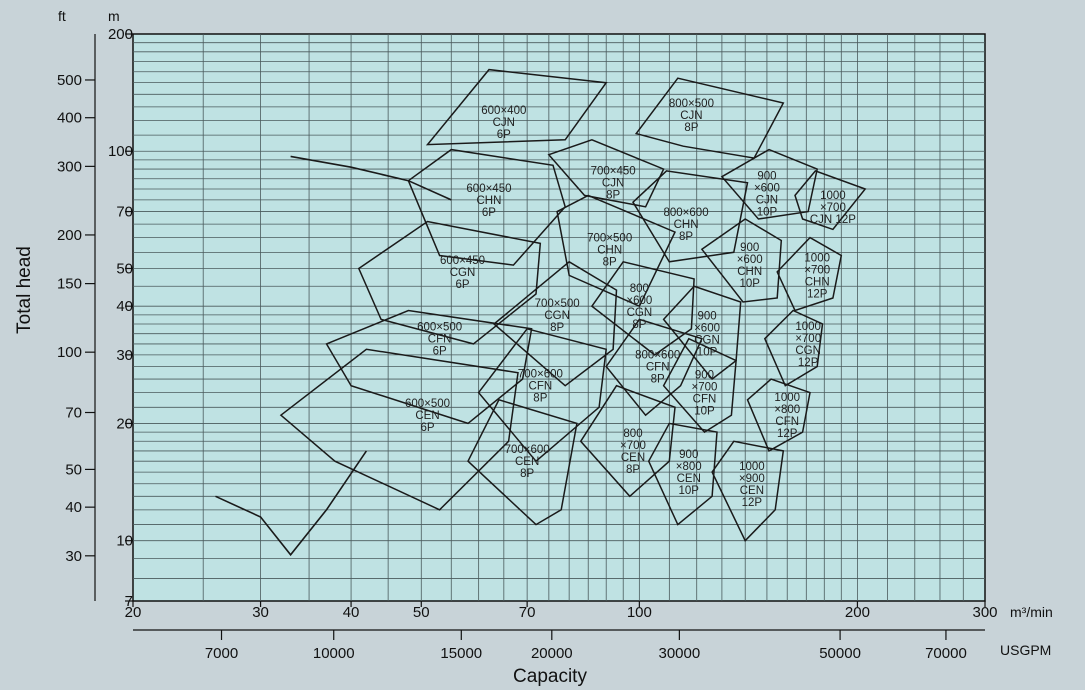 The height and width of the screenshot is (690, 1085). Describe the element at coordinates (691, 104) in the screenshot. I see `region-label-line: 800×500` at that location.